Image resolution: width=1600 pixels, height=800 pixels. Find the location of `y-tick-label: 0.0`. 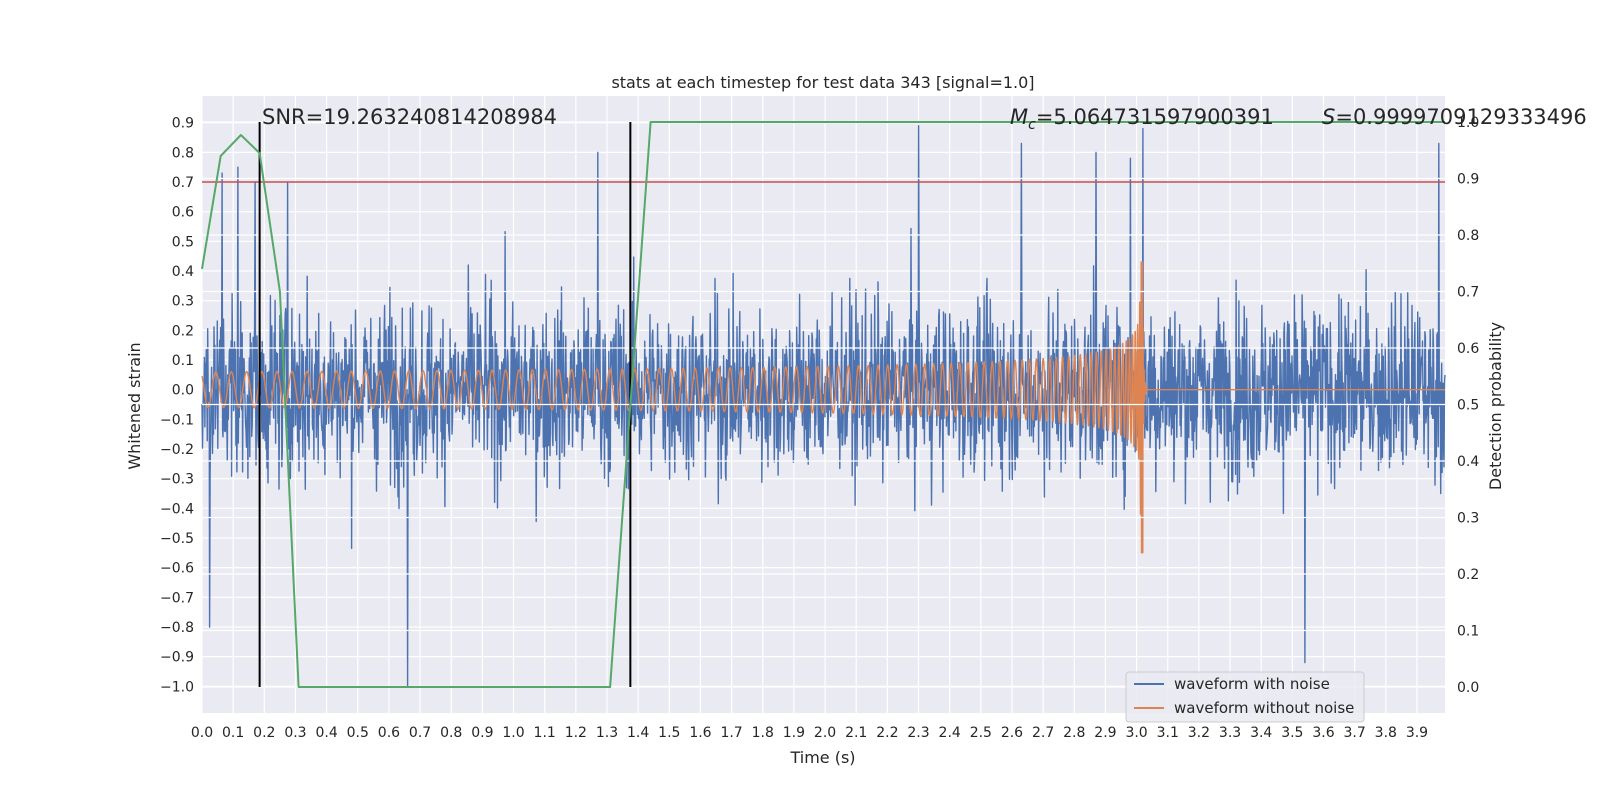

y-tick-label: 0.0 is located at coordinates (183, 391).